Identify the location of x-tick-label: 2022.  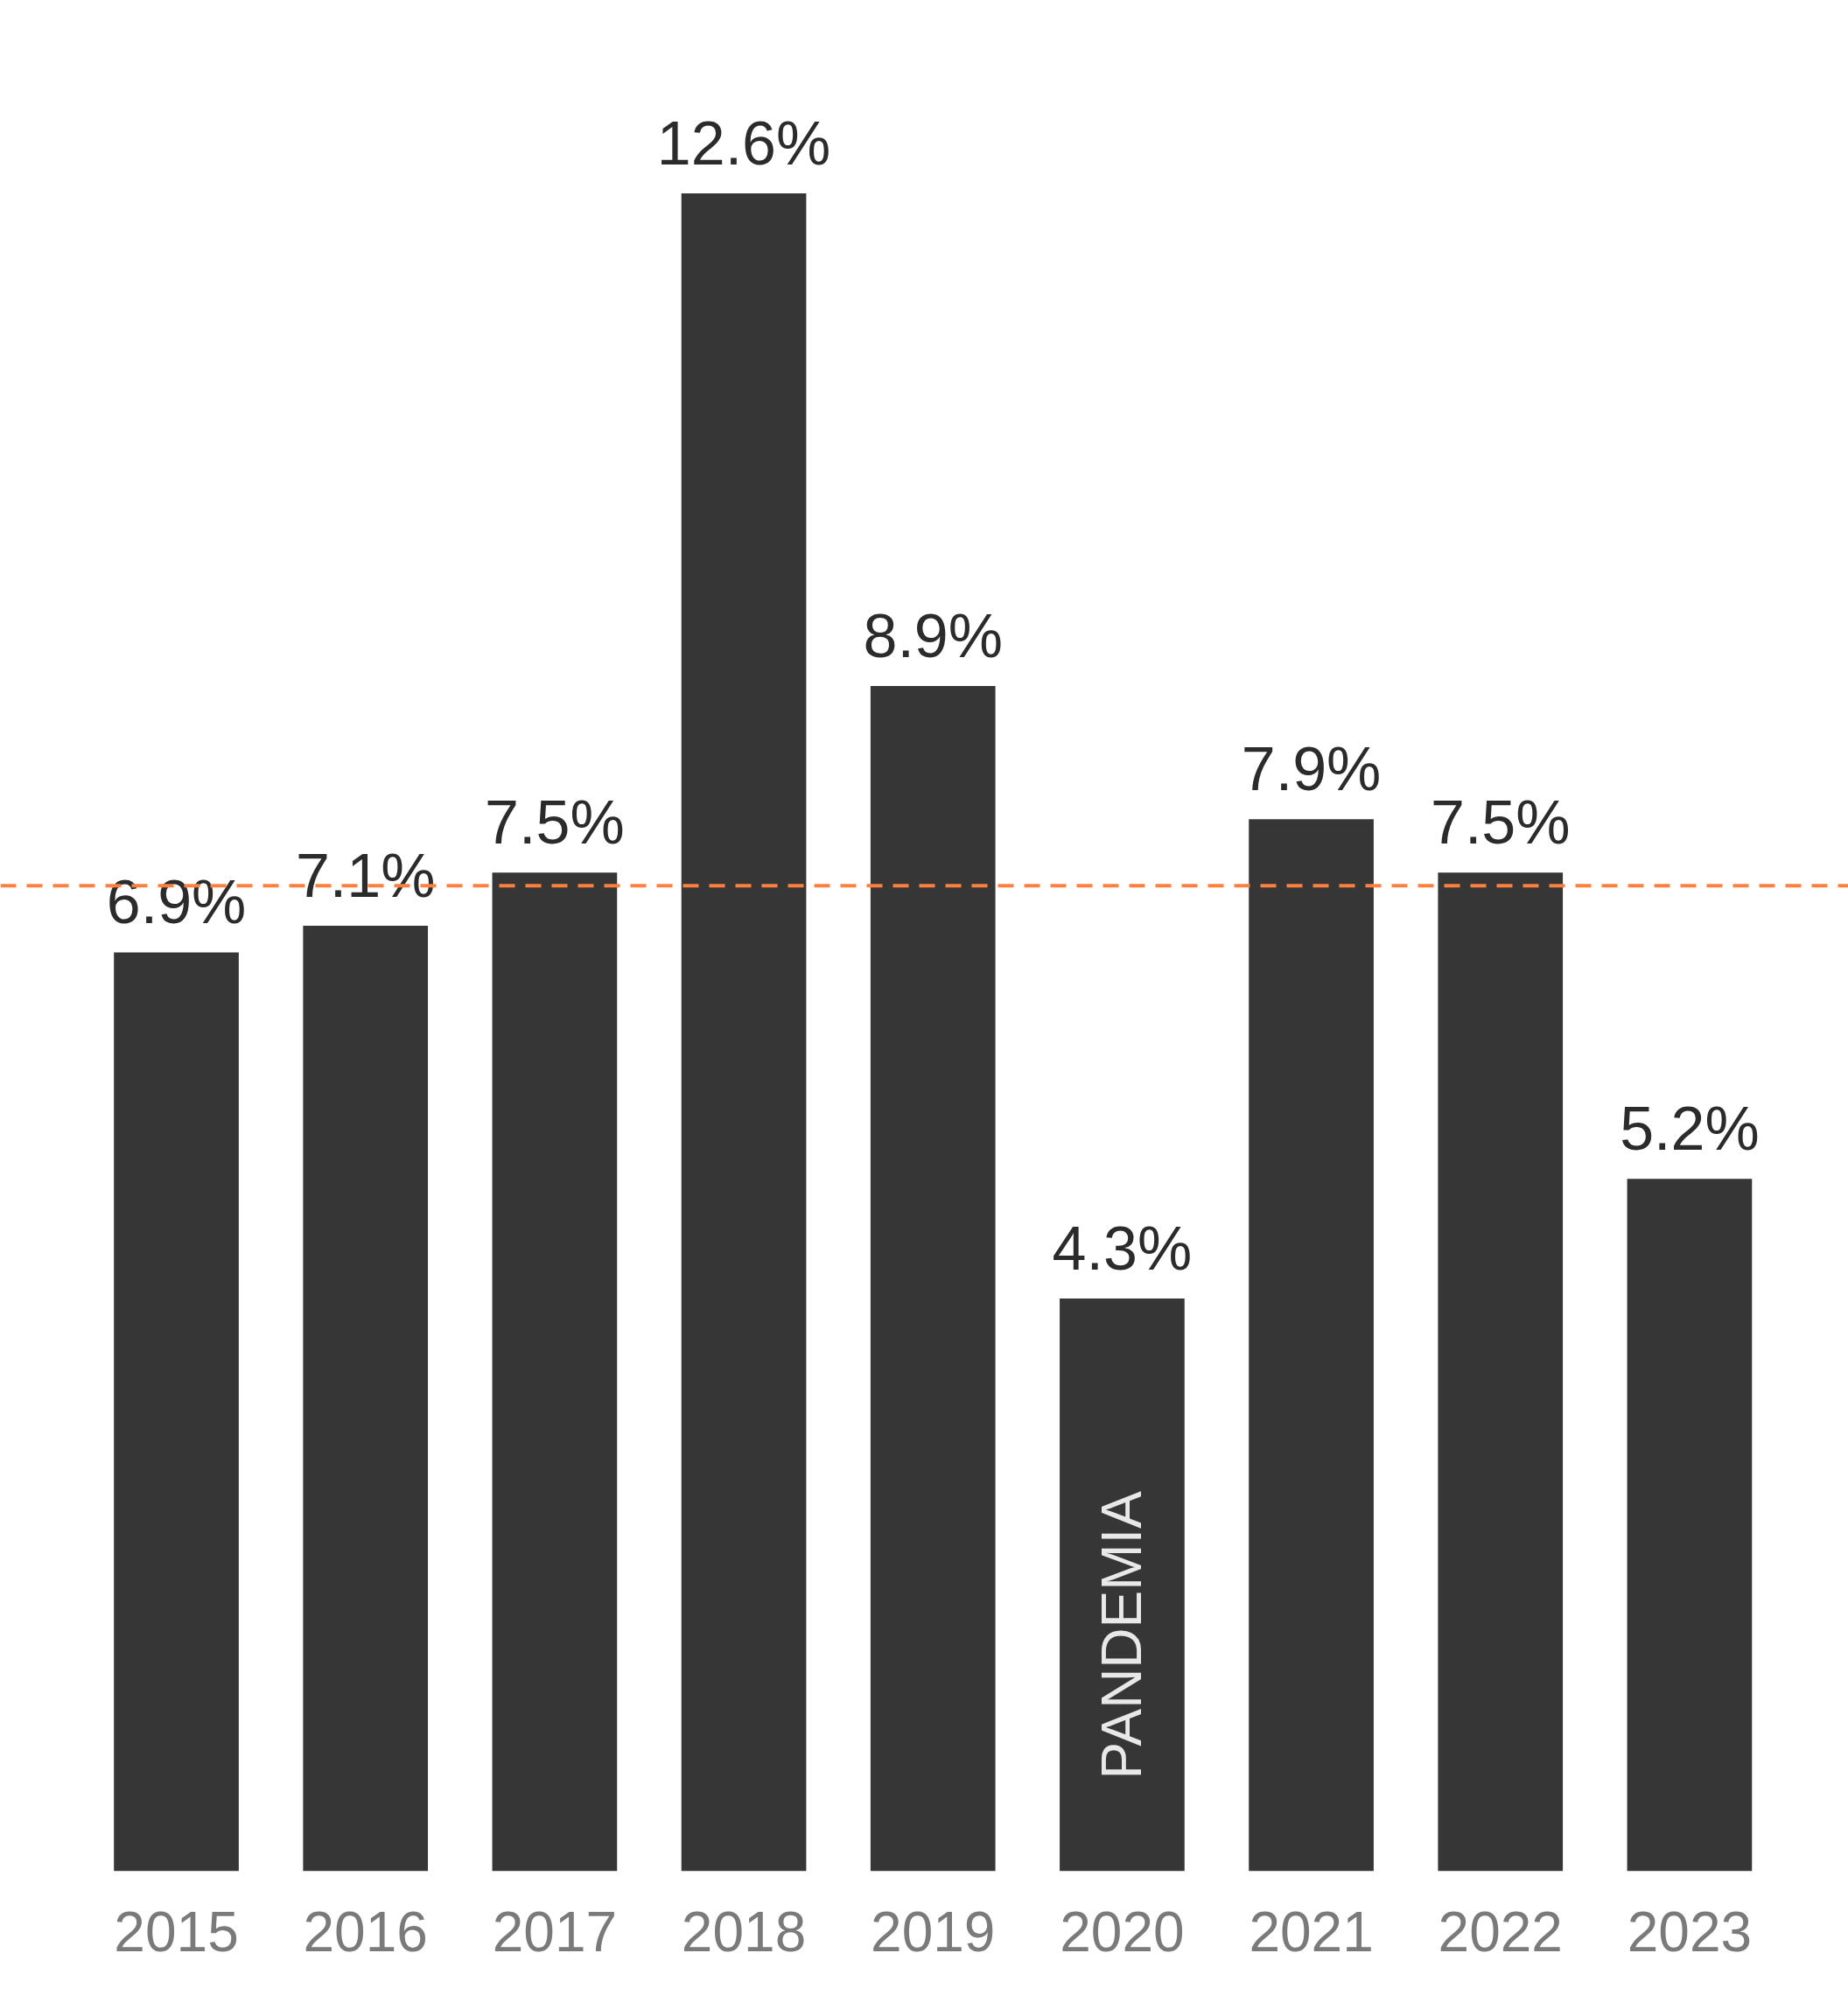
(1500, 1932).